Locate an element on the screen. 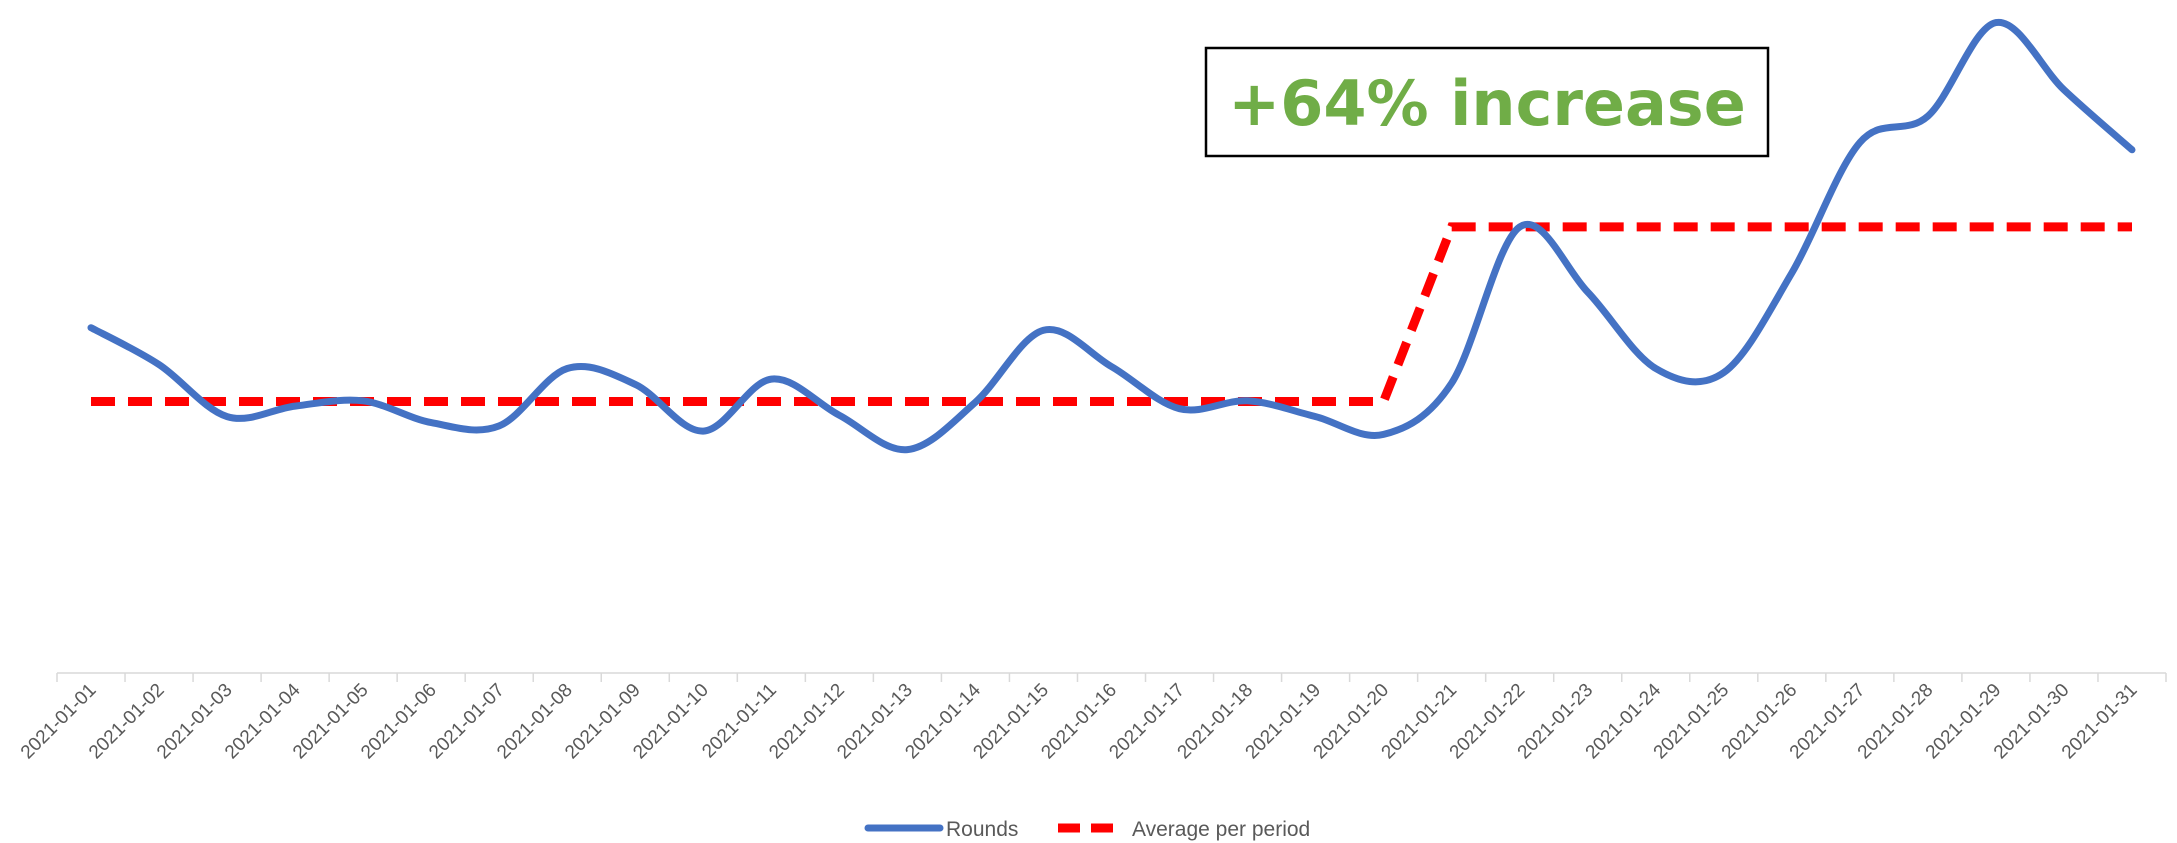 The image size is (2177, 843). annotation-text: +64% increase is located at coordinates (1487, 103).